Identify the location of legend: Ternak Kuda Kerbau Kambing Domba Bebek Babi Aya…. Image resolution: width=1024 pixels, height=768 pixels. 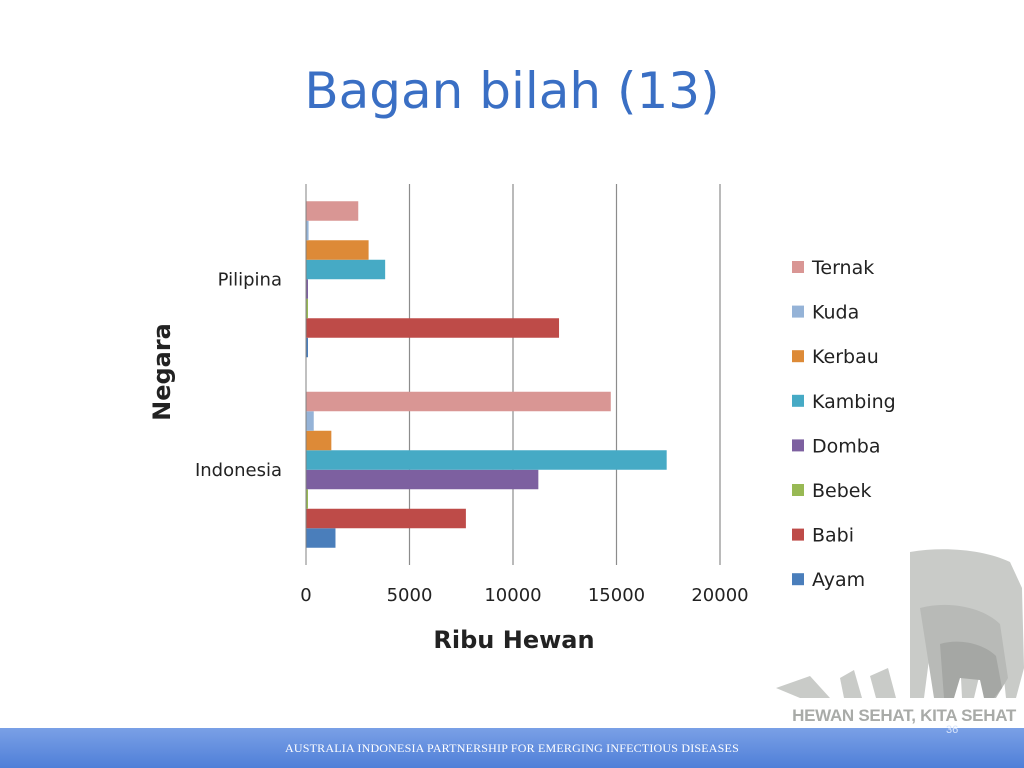
(844, 424).